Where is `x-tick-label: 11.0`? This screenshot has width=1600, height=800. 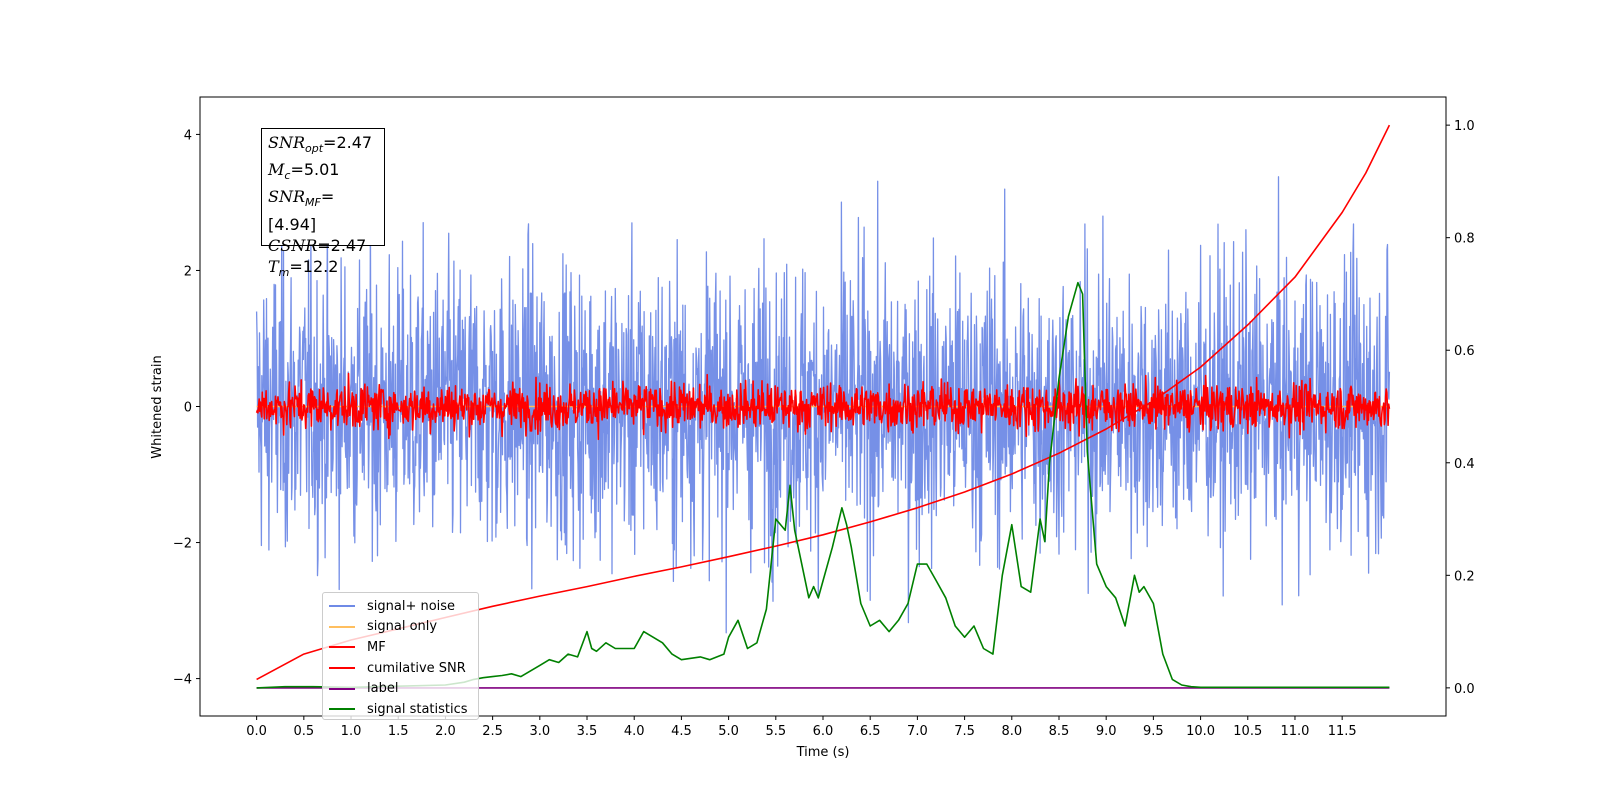 x-tick-label: 11.0 is located at coordinates (1294, 731).